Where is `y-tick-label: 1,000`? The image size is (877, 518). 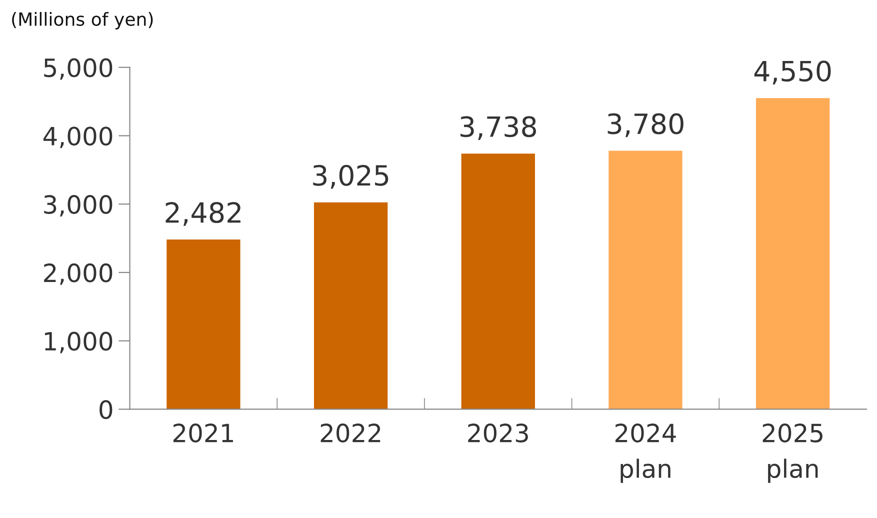 y-tick-label: 1,000 is located at coordinates (78, 343).